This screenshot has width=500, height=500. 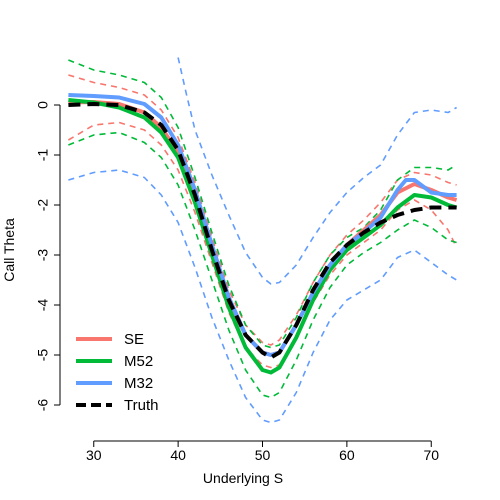 I want to click on y-tick-label: -2, so click(x=43, y=205).